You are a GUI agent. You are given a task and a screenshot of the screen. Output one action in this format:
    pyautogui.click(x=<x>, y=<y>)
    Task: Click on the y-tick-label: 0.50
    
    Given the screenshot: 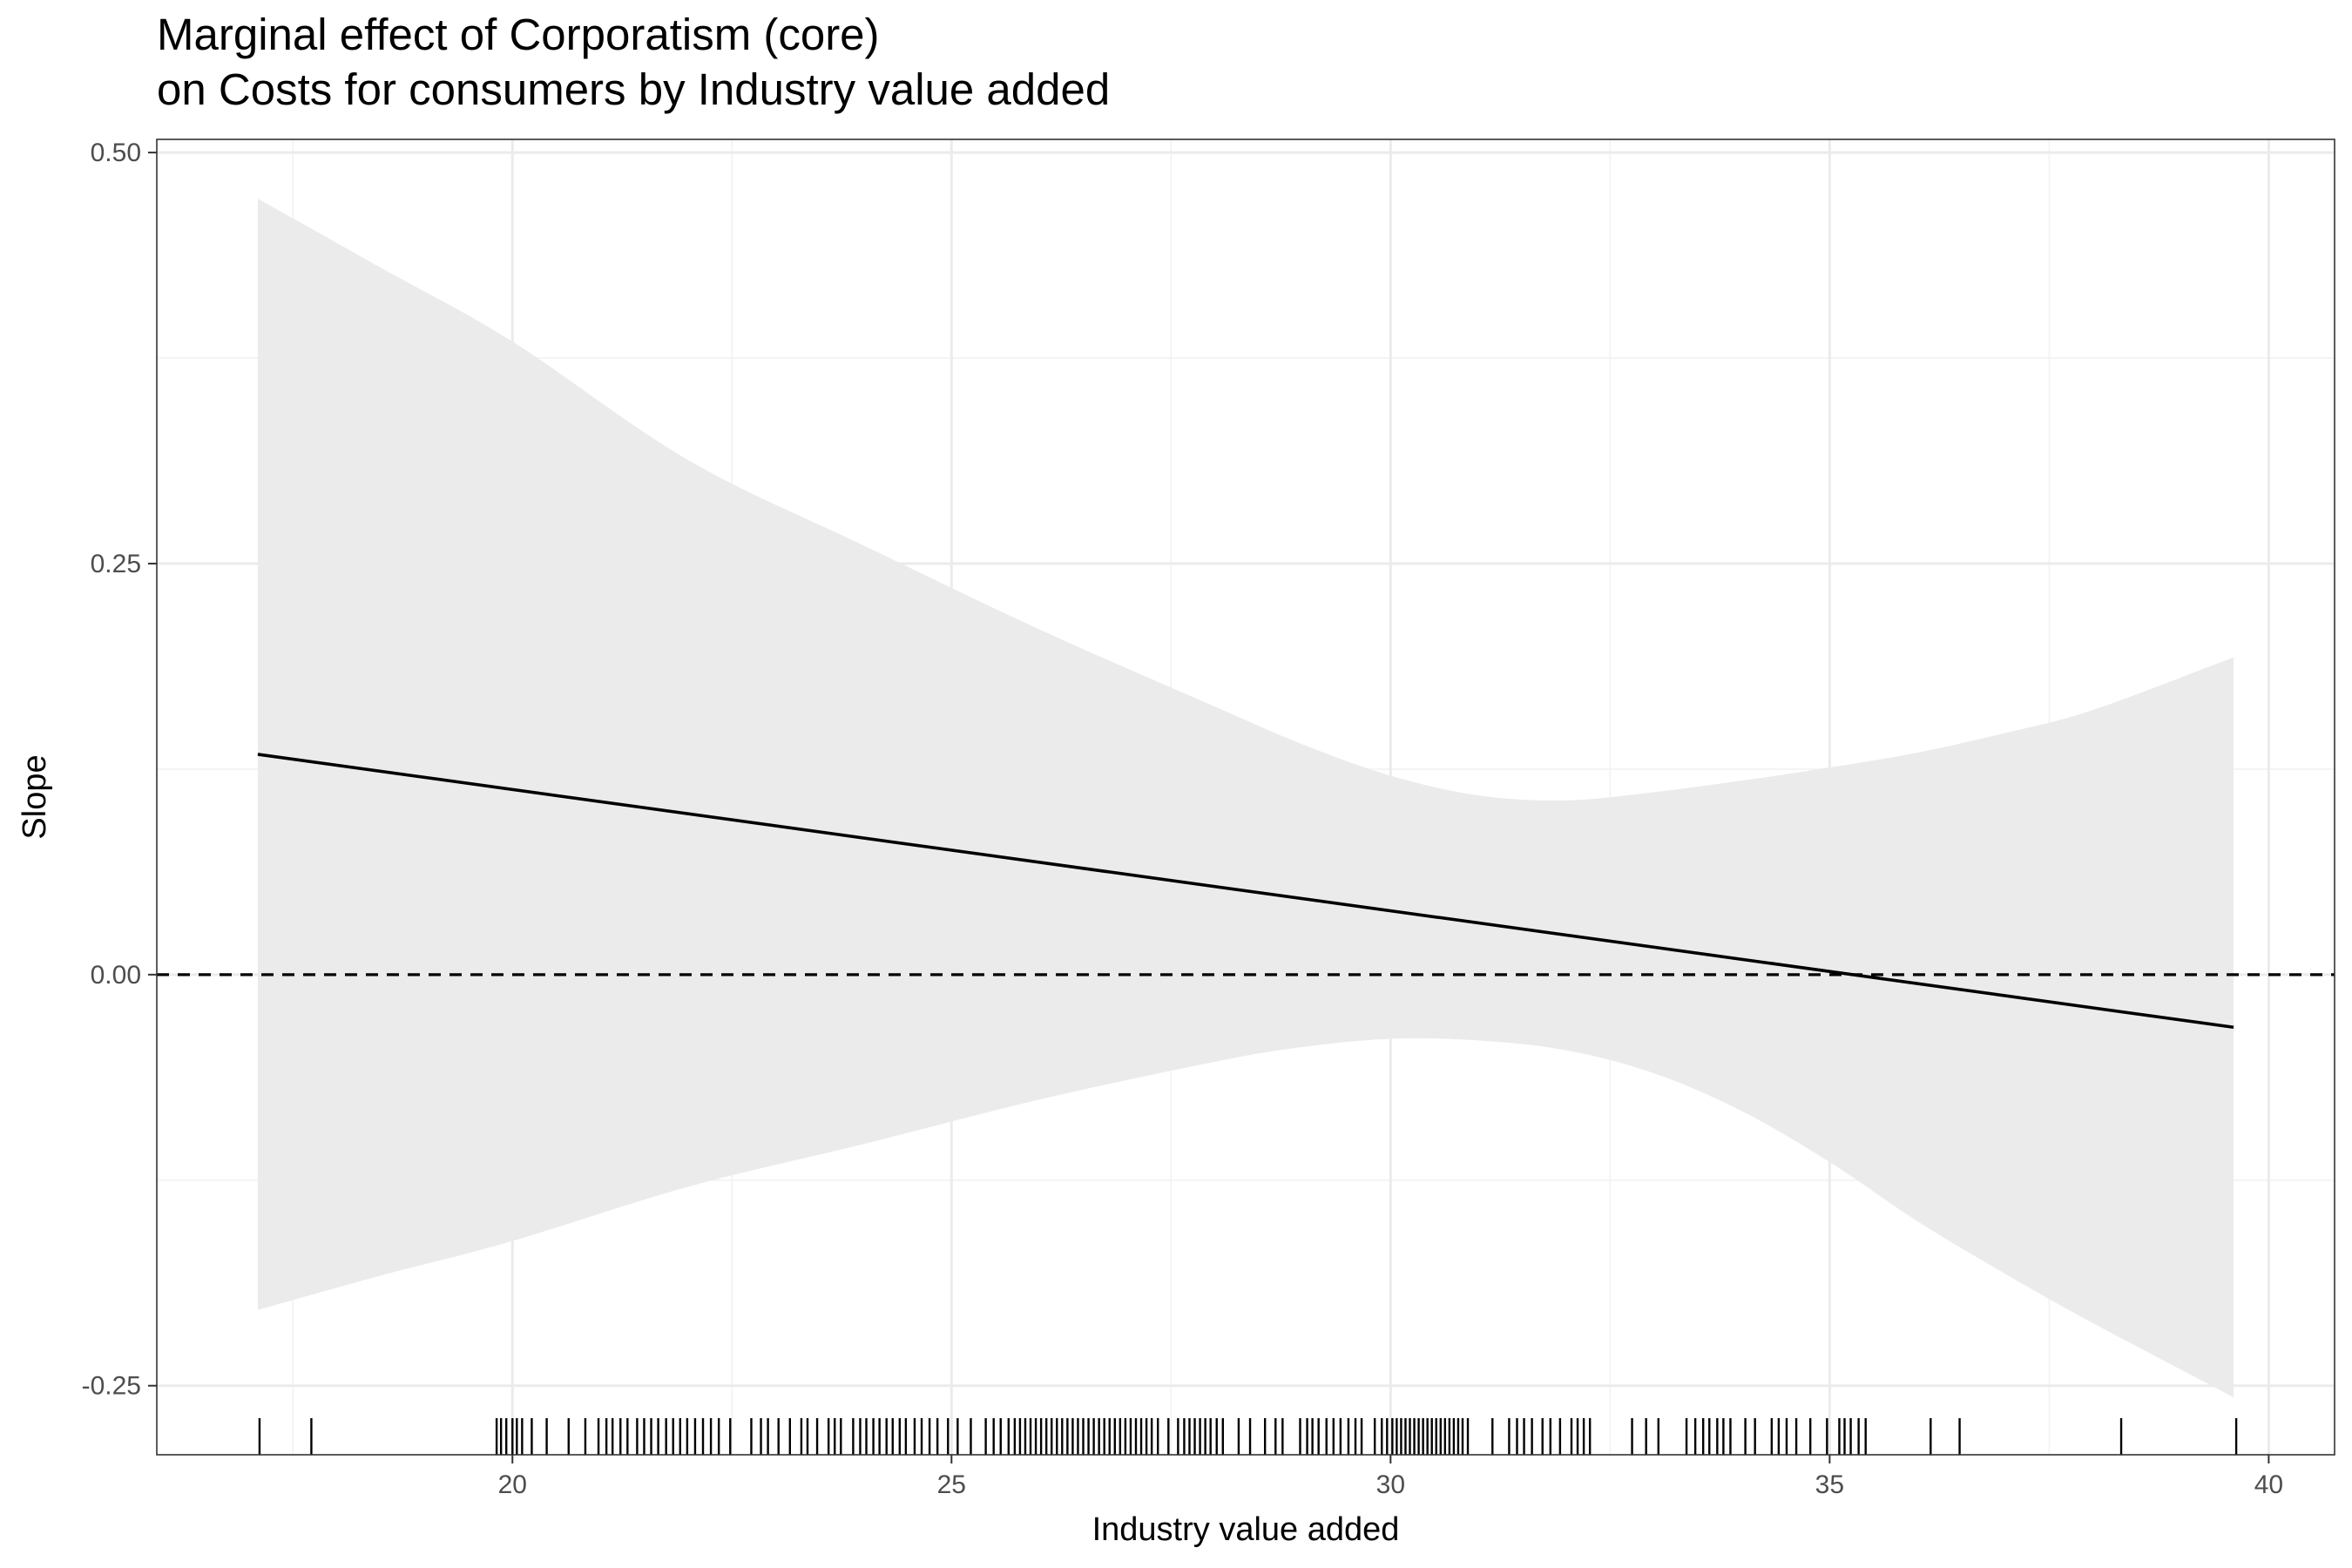 What is the action you would take?
    pyautogui.click(x=116, y=153)
    